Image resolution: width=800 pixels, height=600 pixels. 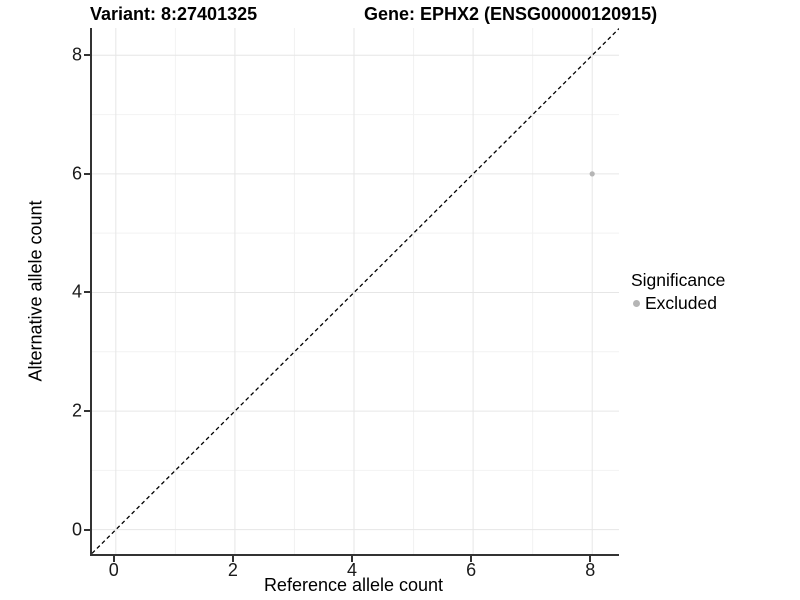 I want to click on y-tick-label: 8, so click(x=76, y=54).